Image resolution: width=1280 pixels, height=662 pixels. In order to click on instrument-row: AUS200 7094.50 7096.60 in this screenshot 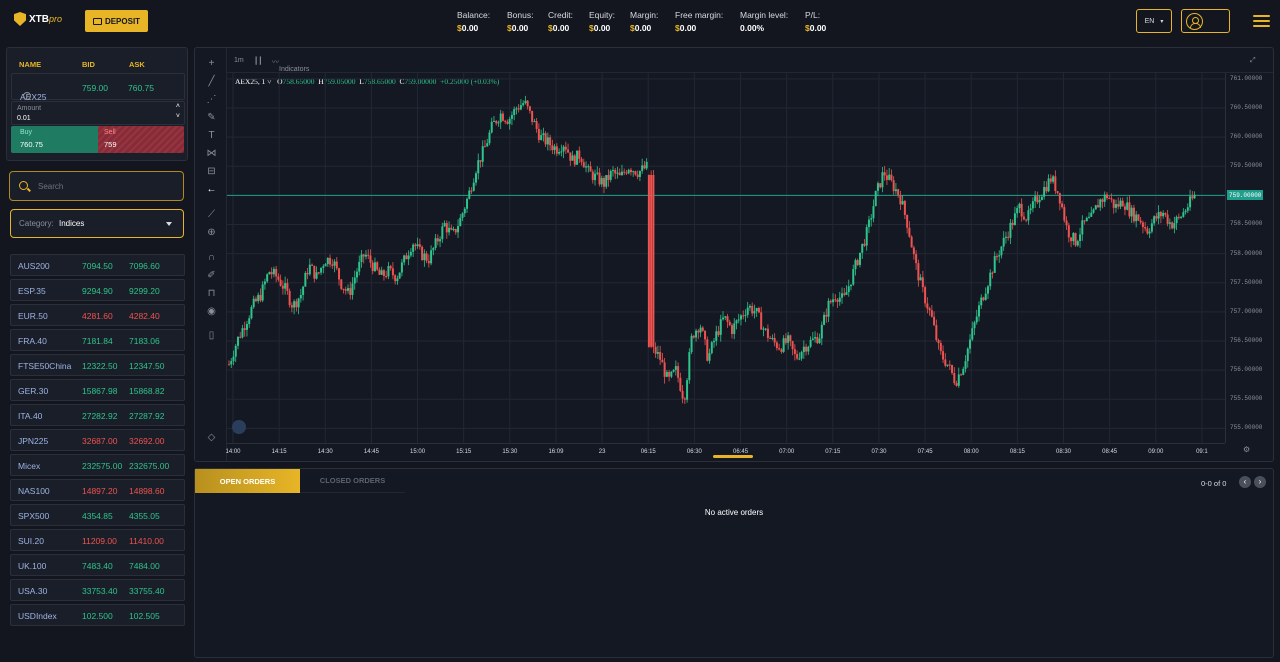, I will do `click(97, 265)`.